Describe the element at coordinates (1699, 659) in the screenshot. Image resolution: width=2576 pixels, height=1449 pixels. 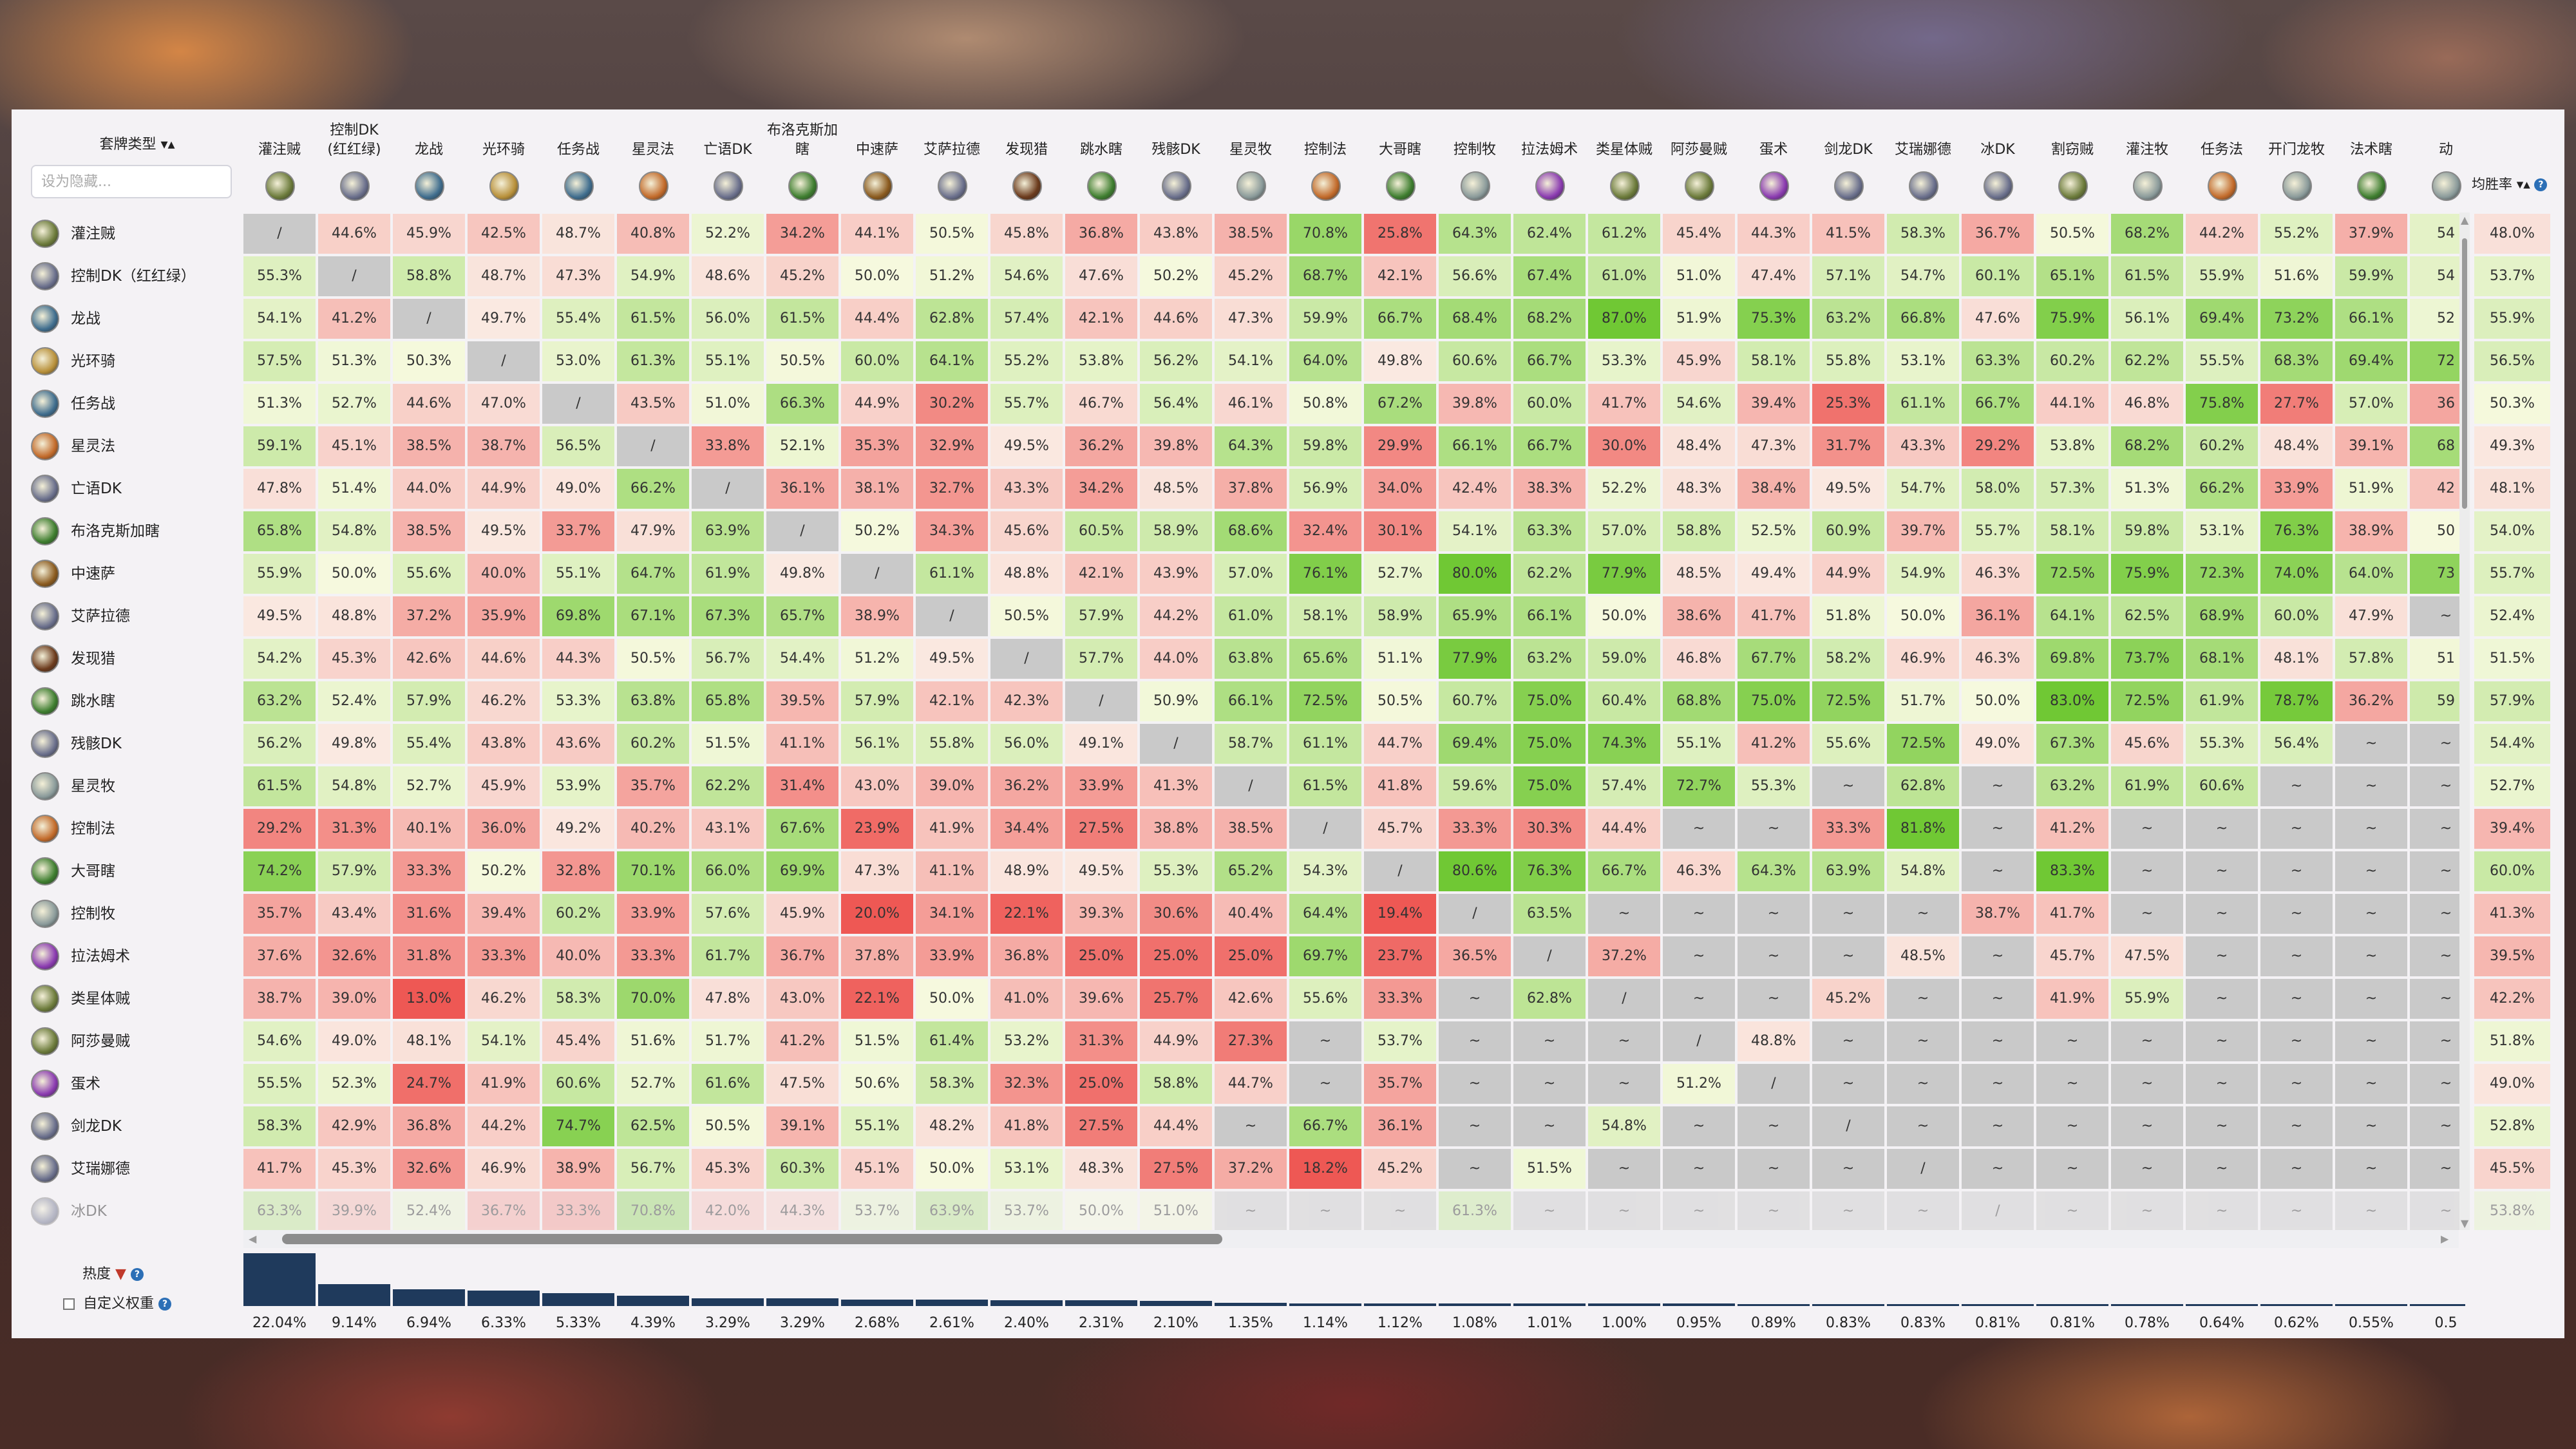
I see `matchup-cell: 46.8%` at that location.